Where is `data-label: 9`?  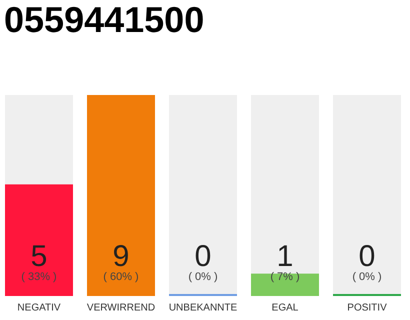 data-label: 9 is located at coordinates (121, 256).